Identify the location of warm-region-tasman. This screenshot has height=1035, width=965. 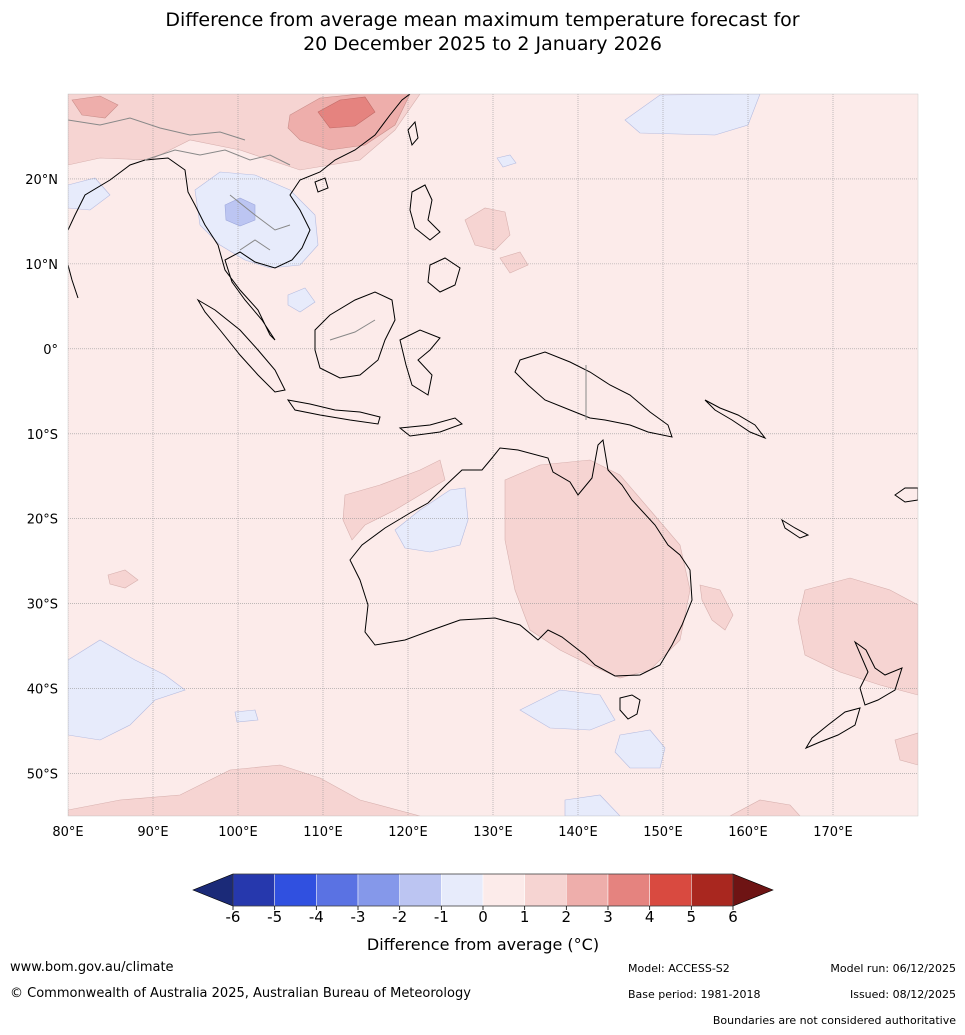
(857, 636).